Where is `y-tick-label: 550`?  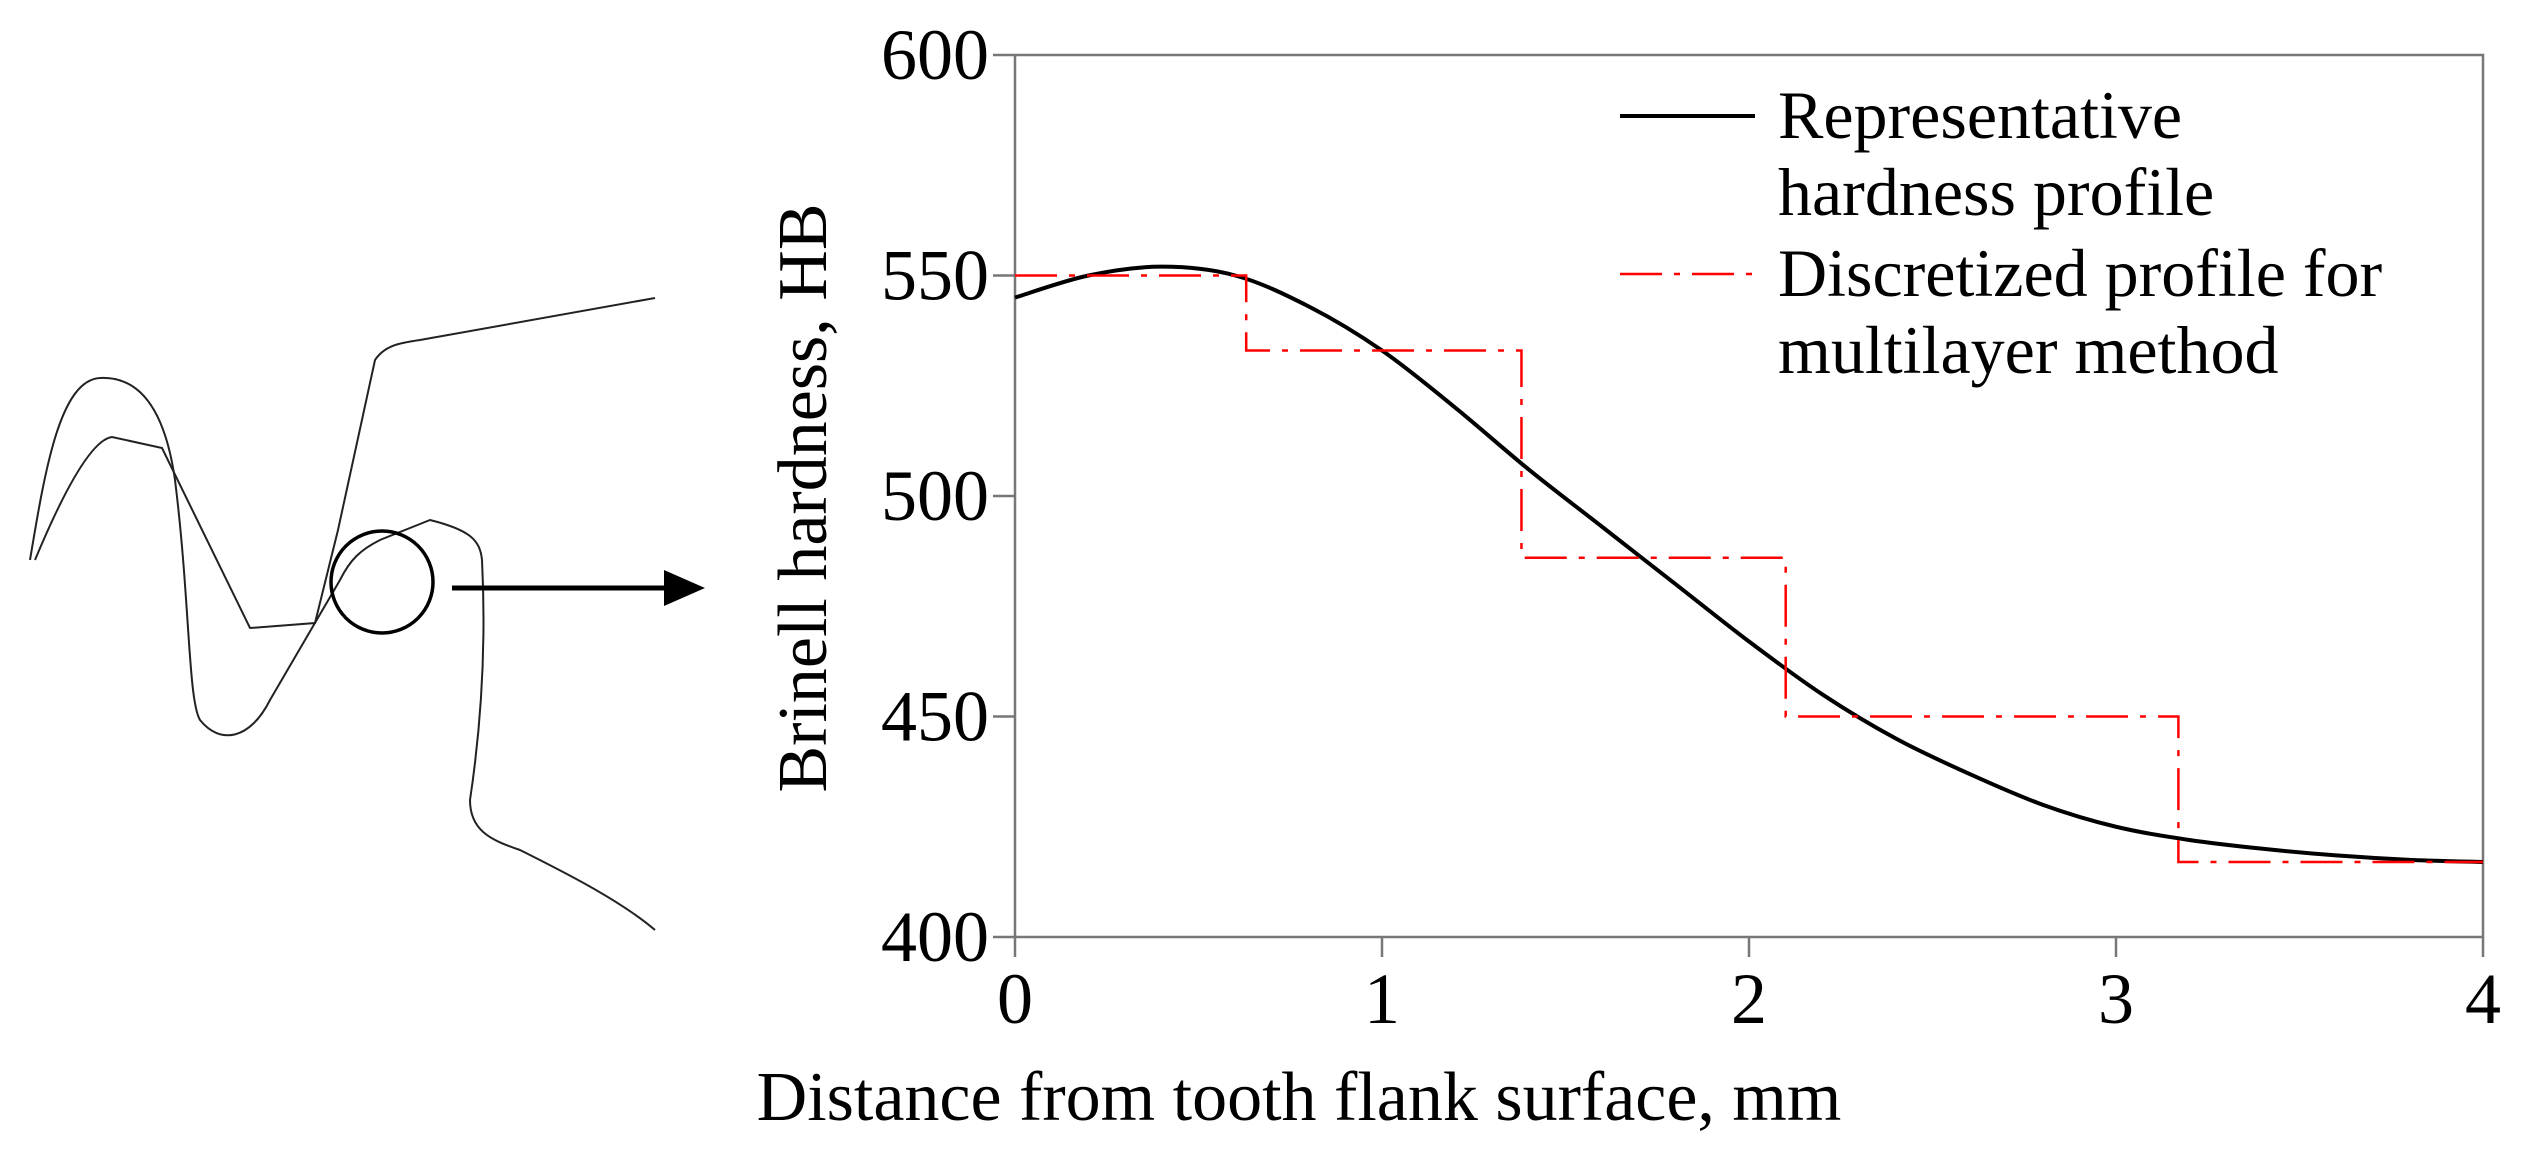 y-tick-label: 550 is located at coordinates (935, 276).